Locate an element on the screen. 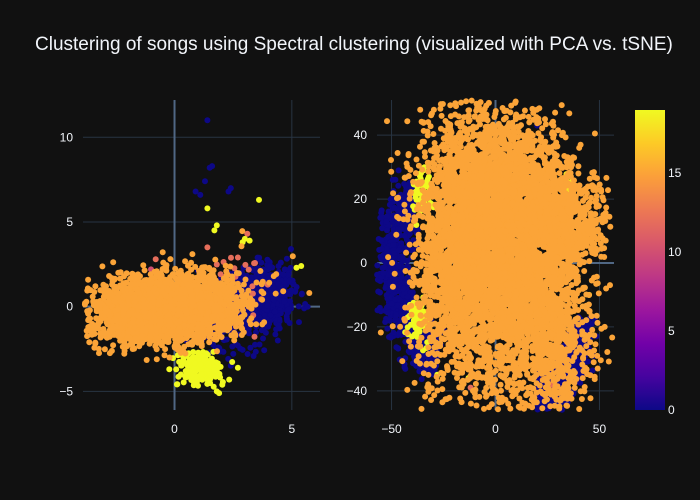 Image resolution: width=700 pixels, height=500 pixels. x-tick-label: 50 is located at coordinates (600, 429).